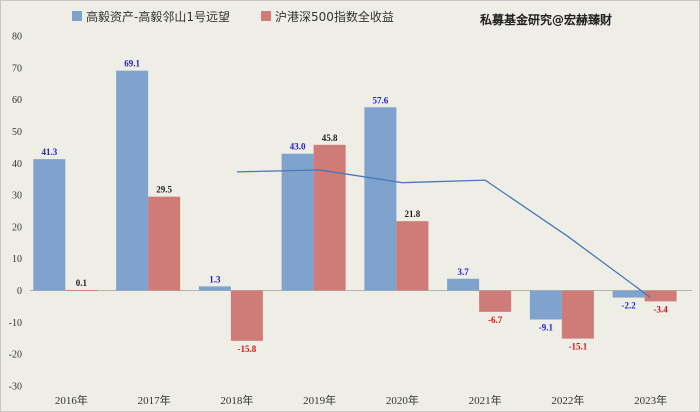 The image size is (700, 412). Describe the element at coordinates (236, 400) in the screenshot. I see `x-tick-label: 2018年` at that location.